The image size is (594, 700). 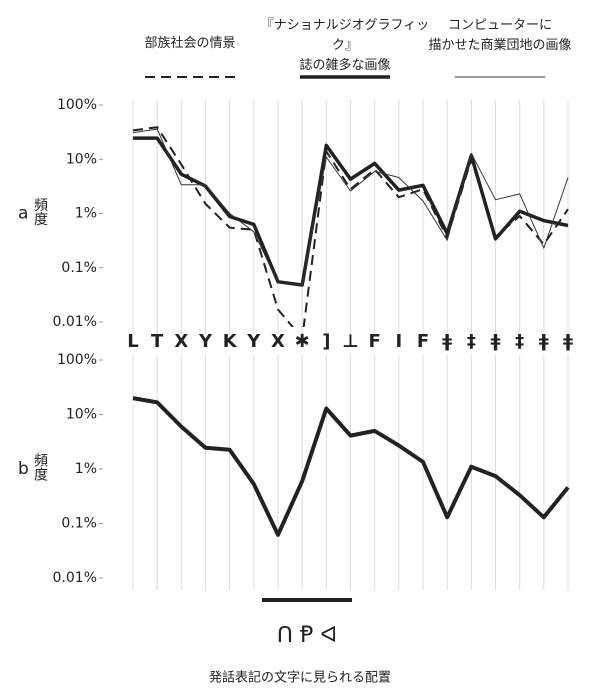 What do you see at coordinates (230, 341) in the screenshot?
I see `x-tick-label: K` at bounding box center [230, 341].